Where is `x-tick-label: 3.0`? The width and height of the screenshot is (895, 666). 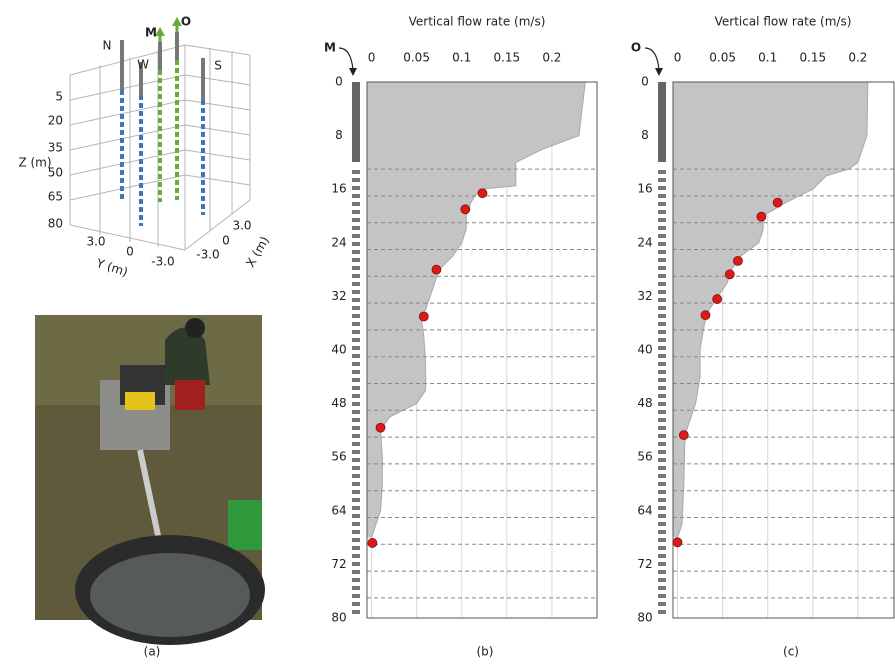
x-tick-label: 3.0 is located at coordinates (241, 226).